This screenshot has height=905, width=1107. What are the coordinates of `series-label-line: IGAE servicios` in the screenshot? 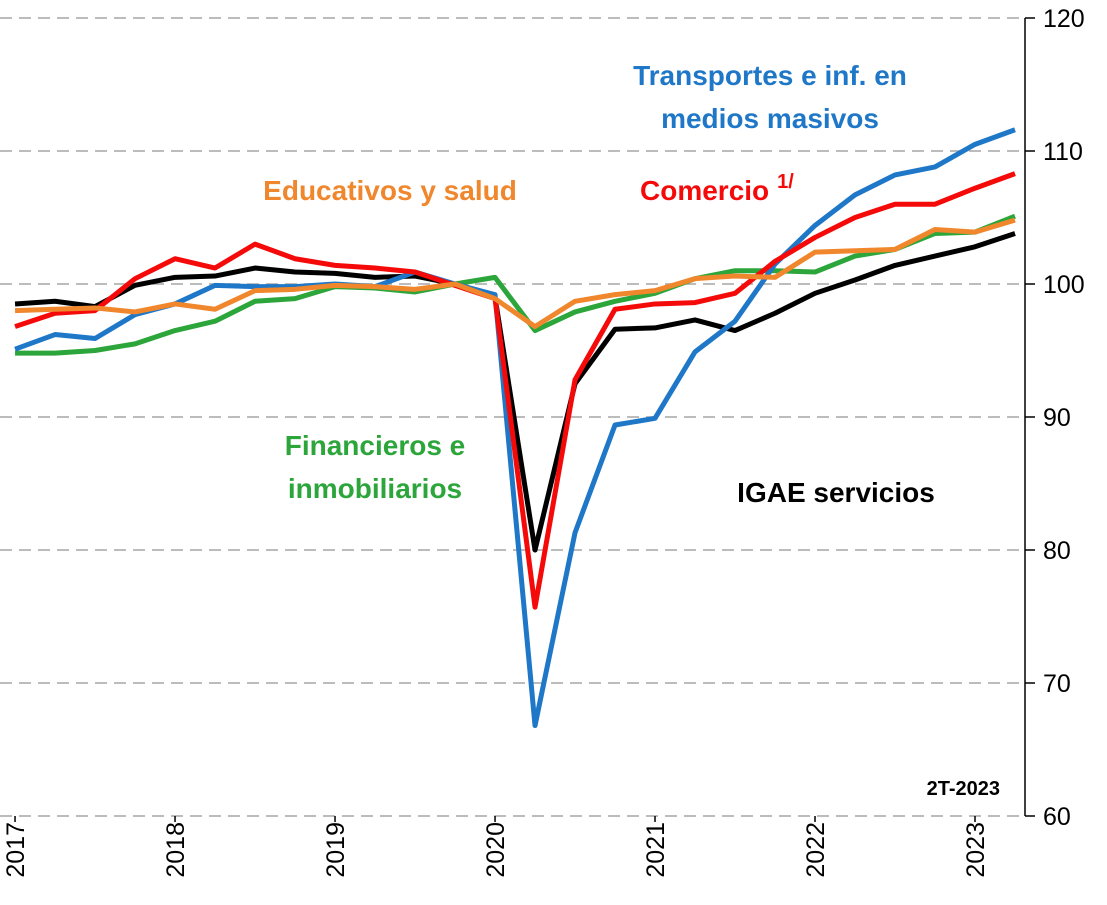 It's located at (836, 492).